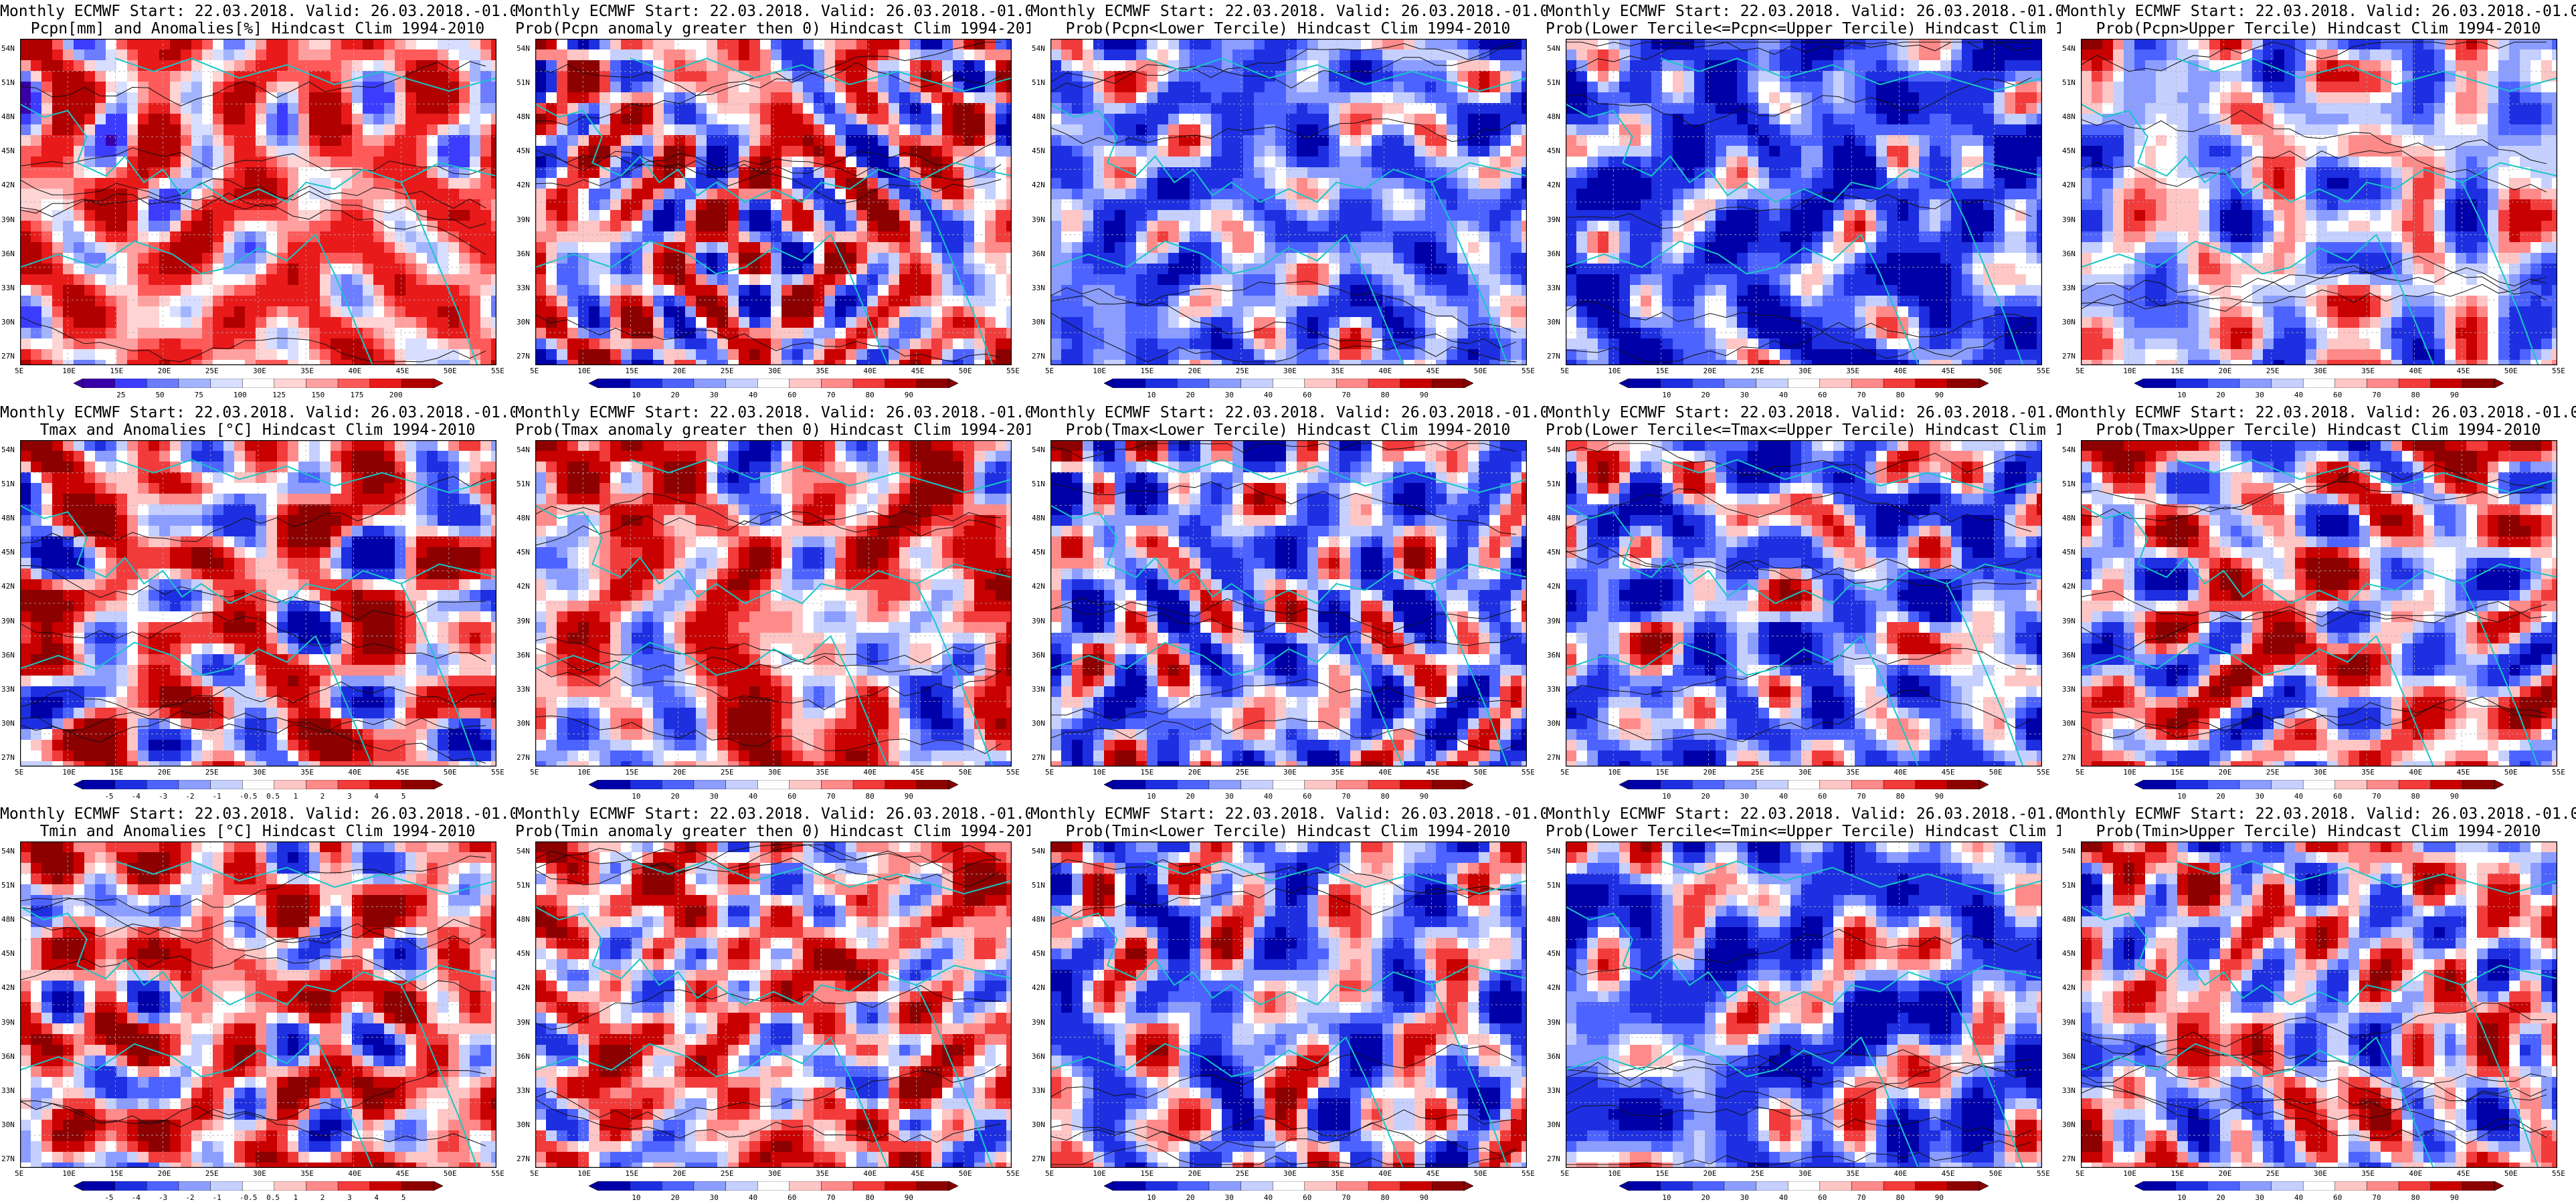 Image resolution: width=2576 pixels, height=1204 pixels. I want to click on latitude-tick-label: 27N, so click(8, 356).